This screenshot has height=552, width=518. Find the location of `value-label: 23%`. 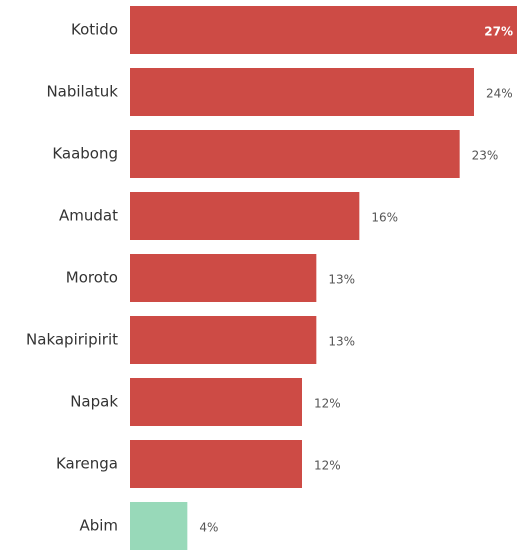

value-label: 23% is located at coordinates (485, 156).